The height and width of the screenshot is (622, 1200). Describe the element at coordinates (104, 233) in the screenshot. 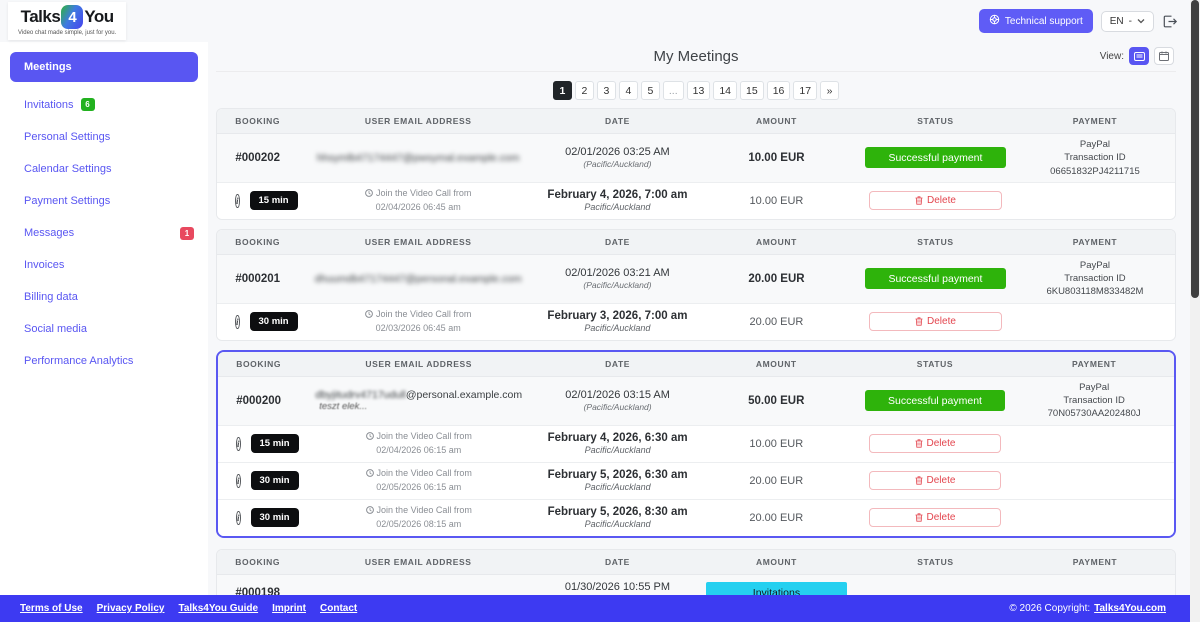

I see `sidebar-item-messages: Messages 1` at that location.